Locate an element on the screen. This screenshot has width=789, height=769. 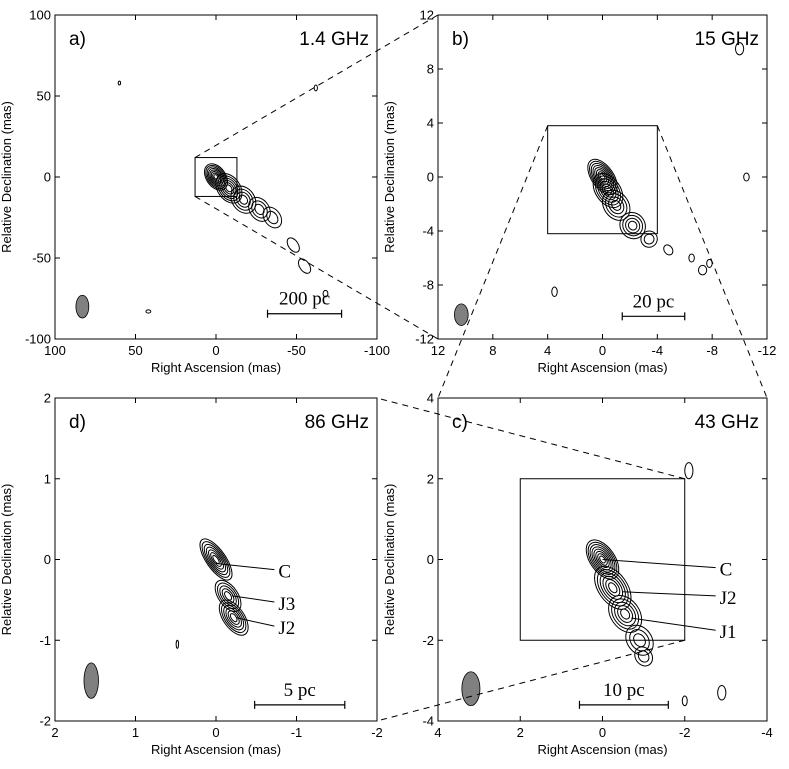
panel-letter: b) is located at coordinates (460, 39).